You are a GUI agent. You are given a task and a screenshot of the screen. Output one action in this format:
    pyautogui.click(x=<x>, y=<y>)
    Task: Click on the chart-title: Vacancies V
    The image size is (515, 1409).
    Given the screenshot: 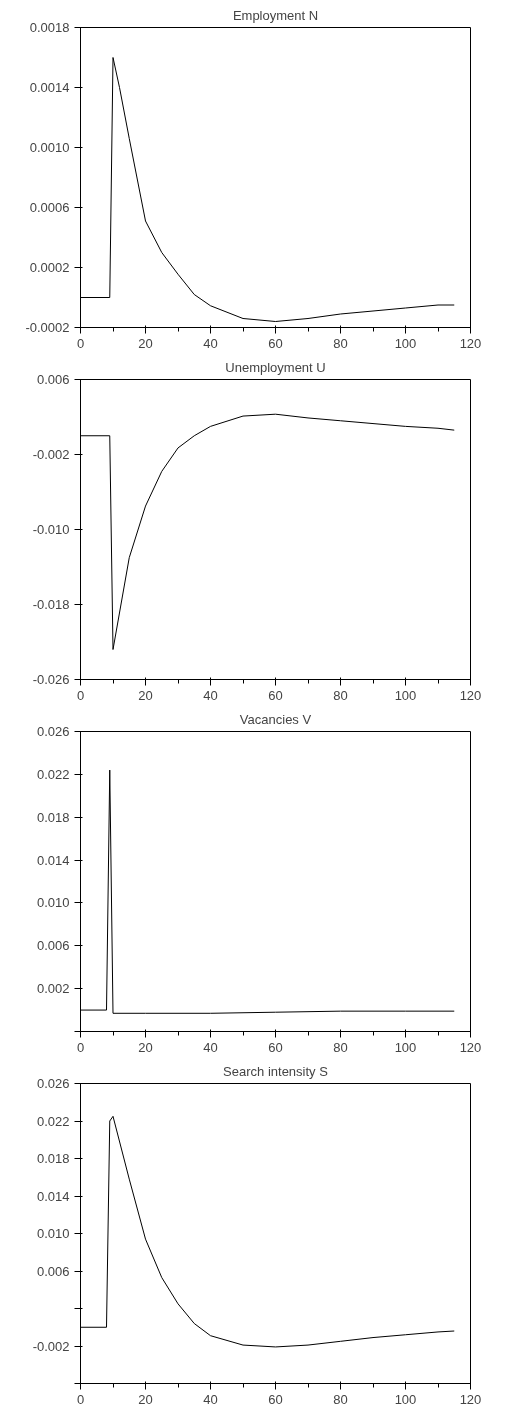 What is the action you would take?
    pyautogui.click(x=275, y=719)
    